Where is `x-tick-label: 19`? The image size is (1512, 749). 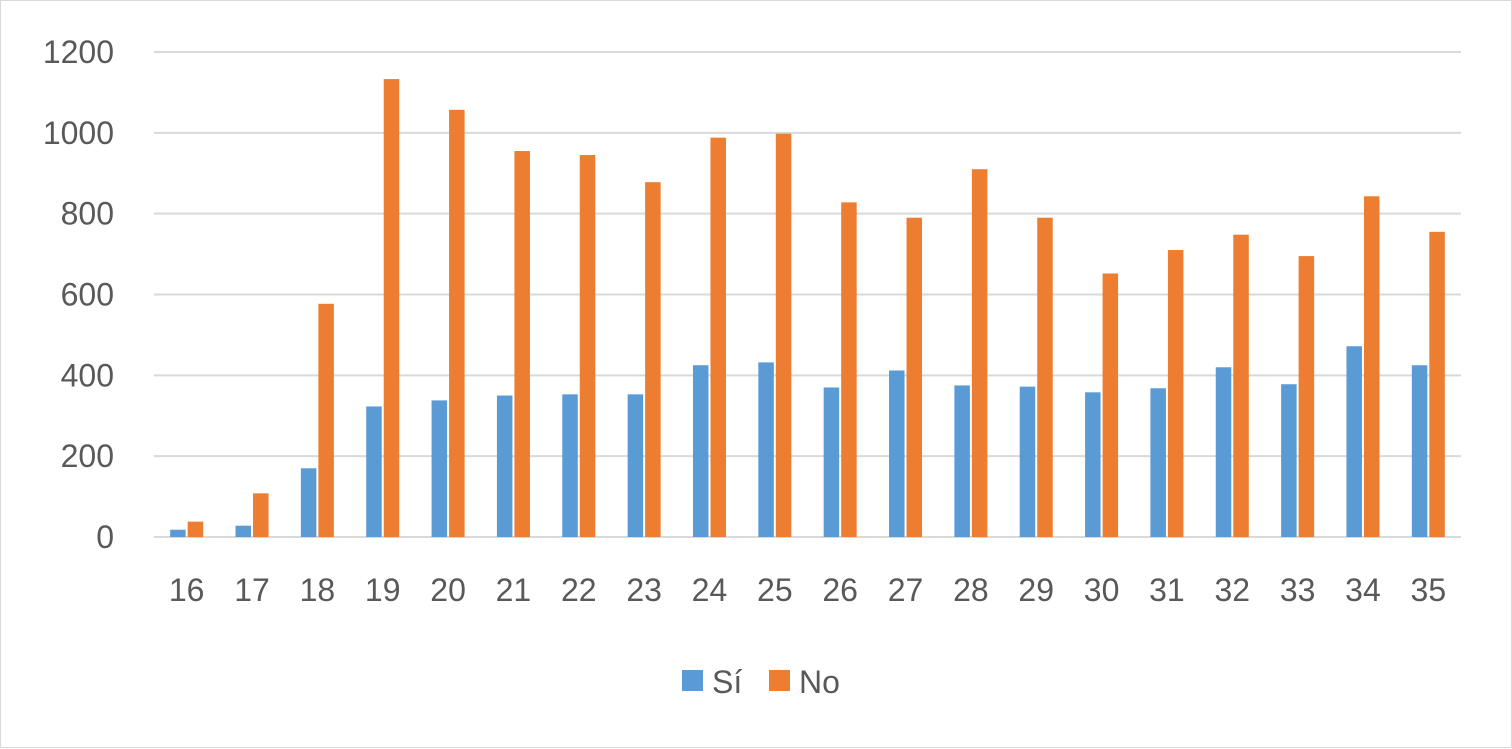 x-tick-label: 19 is located at coordinates (383, 590).